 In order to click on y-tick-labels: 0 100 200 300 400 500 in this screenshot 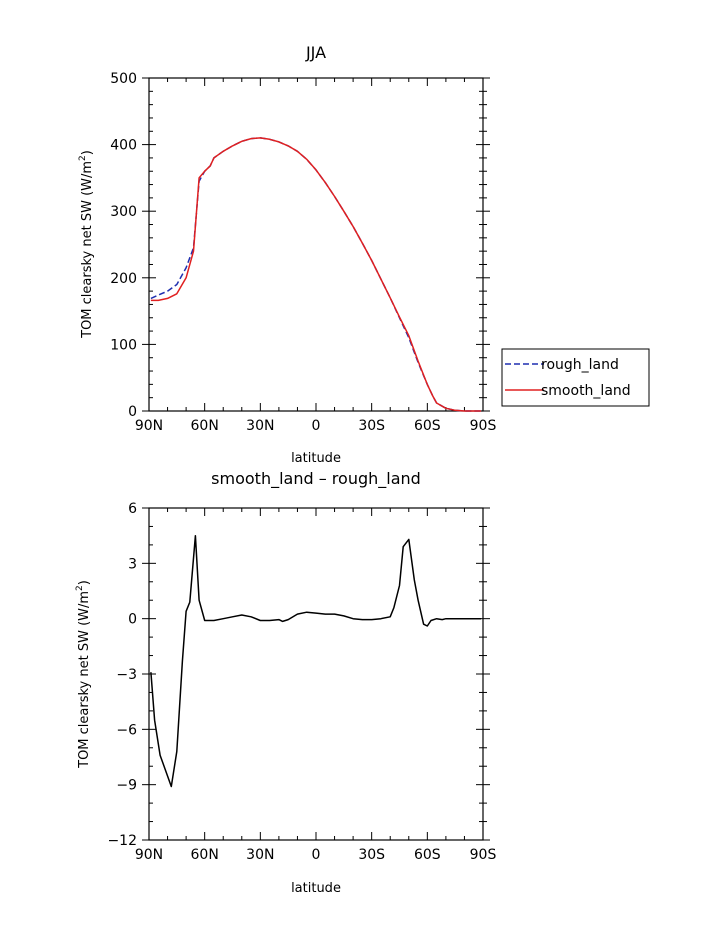, I will do `click(123, 245)`.